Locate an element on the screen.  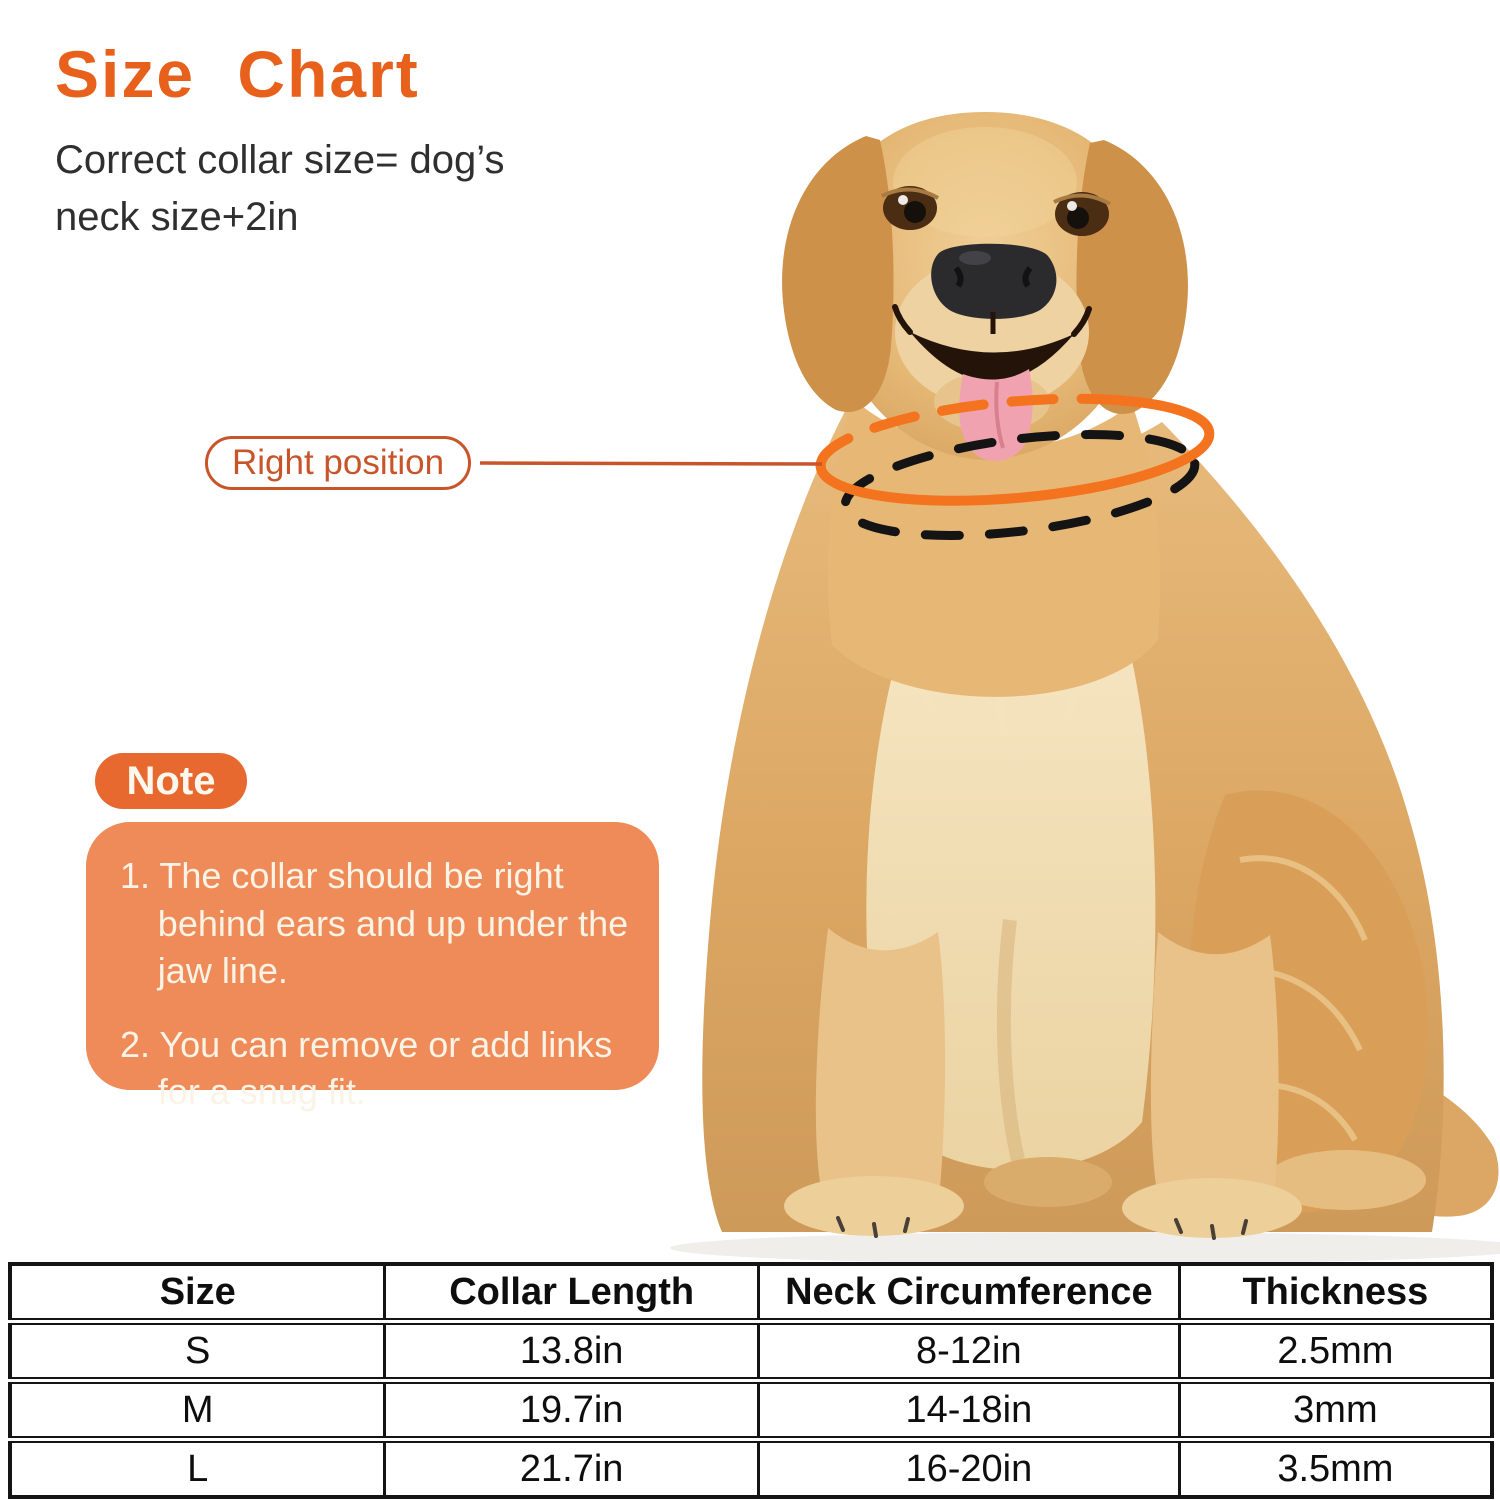
dog-shadow is located at coordinates (1085, 1248).